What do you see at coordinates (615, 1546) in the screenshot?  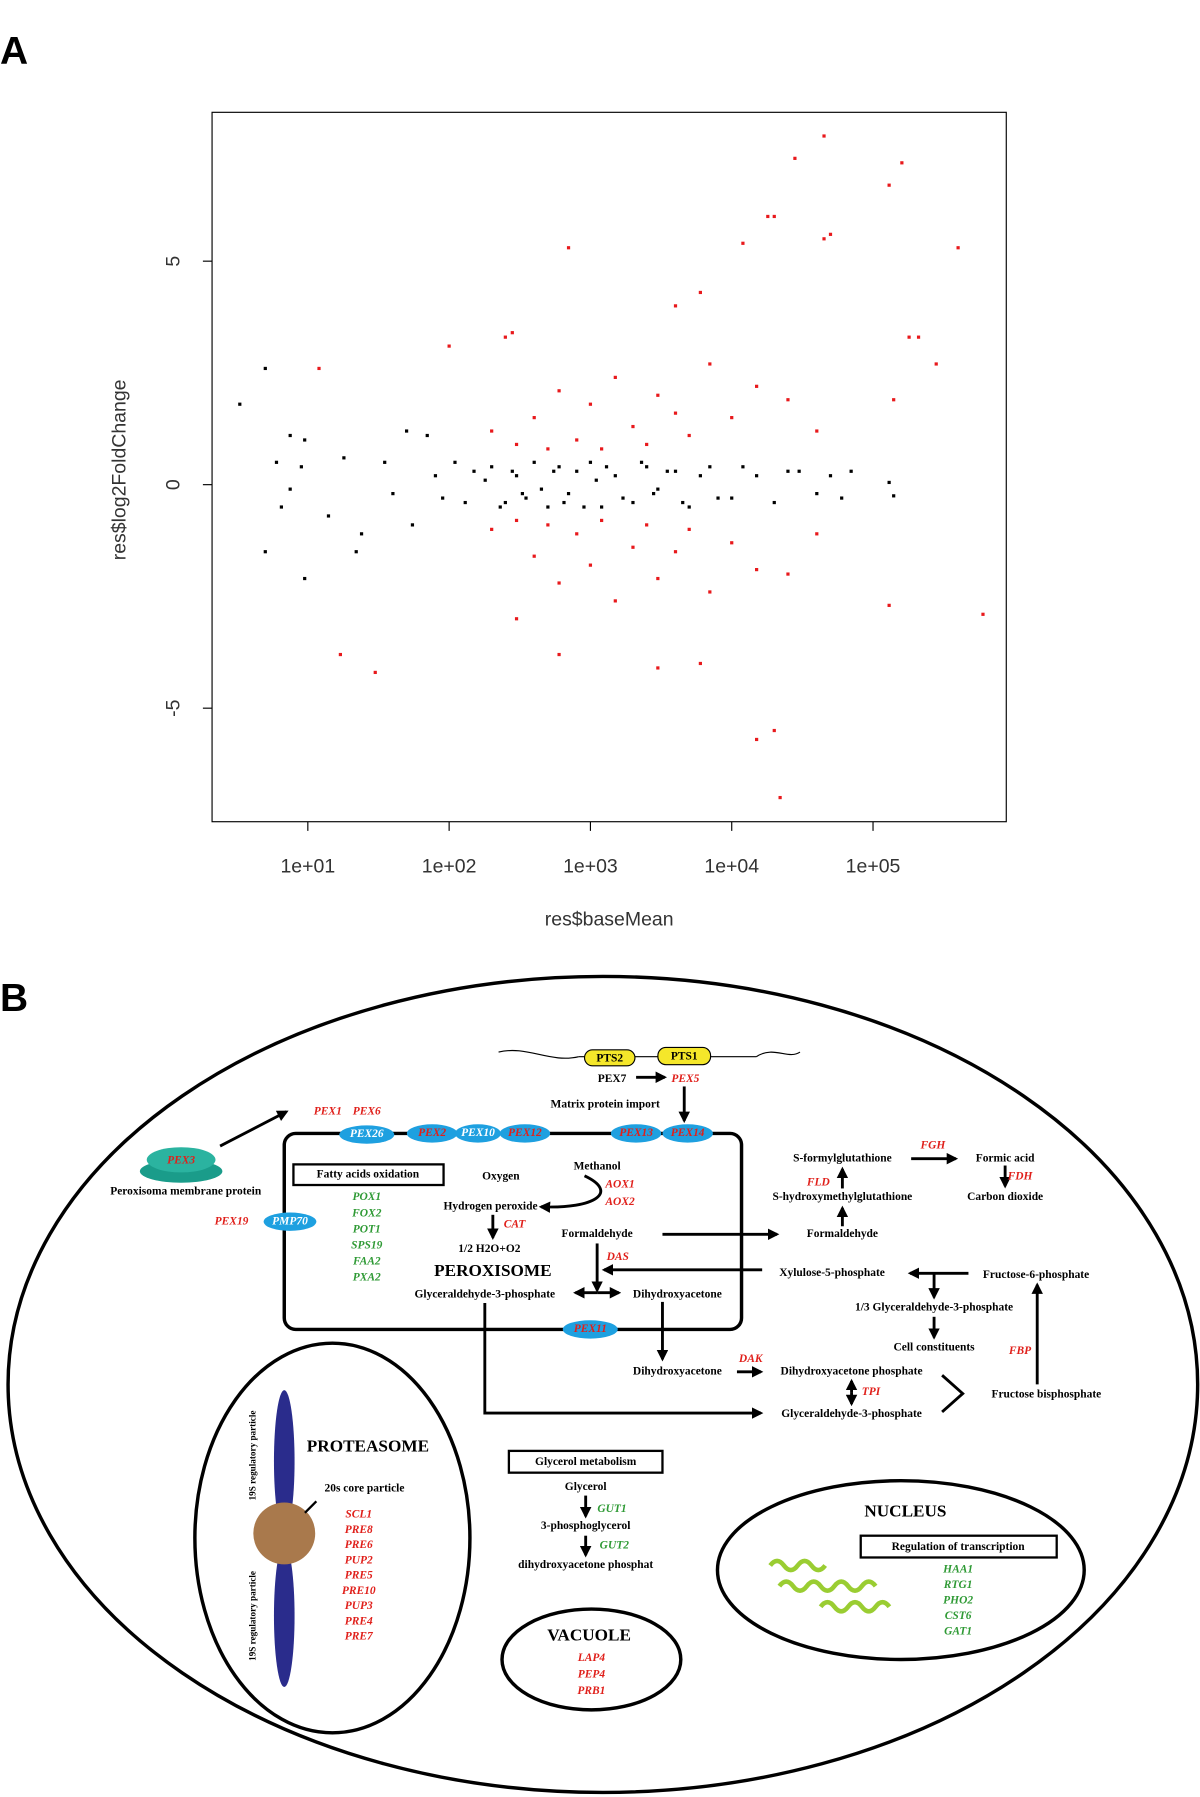 I see `diagram-label: GUT2` at bounding box center [615, 1546].